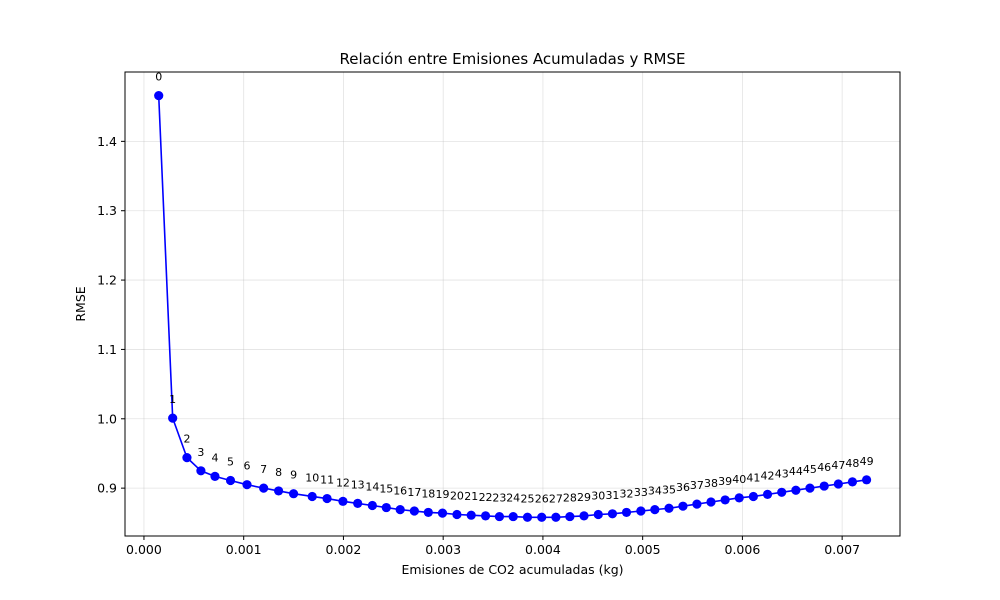  What do you see at coordinates (683, 487) in the screenshot?
I see `point-label: 36` at bounding box center [683, 487].